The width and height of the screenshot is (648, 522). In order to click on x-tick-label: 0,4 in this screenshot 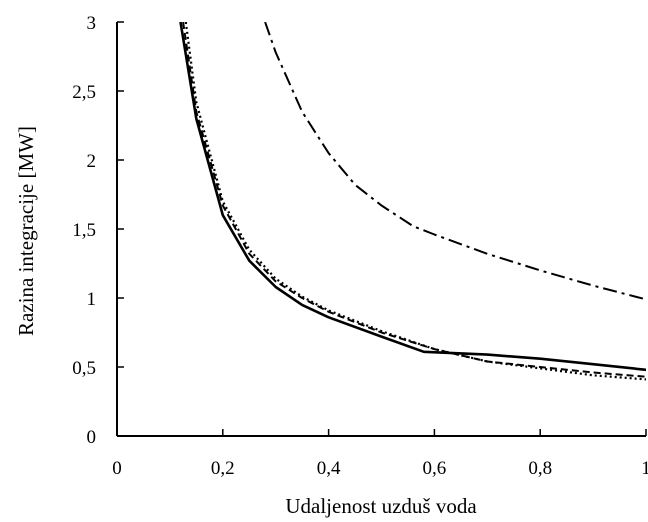, I will do `click(329, 468)`.